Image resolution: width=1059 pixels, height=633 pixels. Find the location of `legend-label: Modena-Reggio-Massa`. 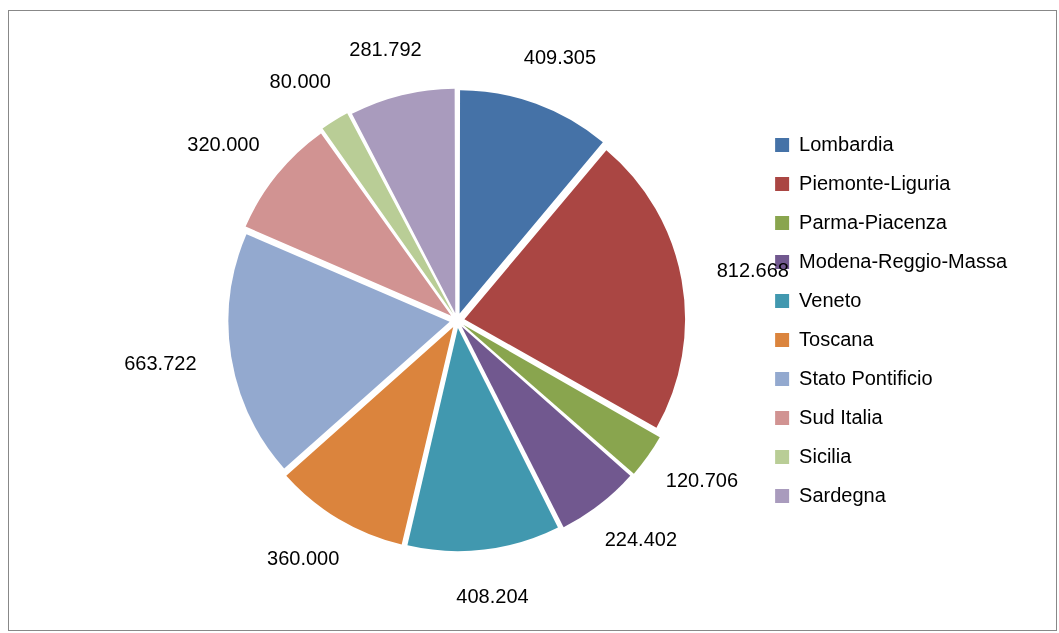

legend-label: Modena-Reggio-Massa is located at coordinates (903, 260).